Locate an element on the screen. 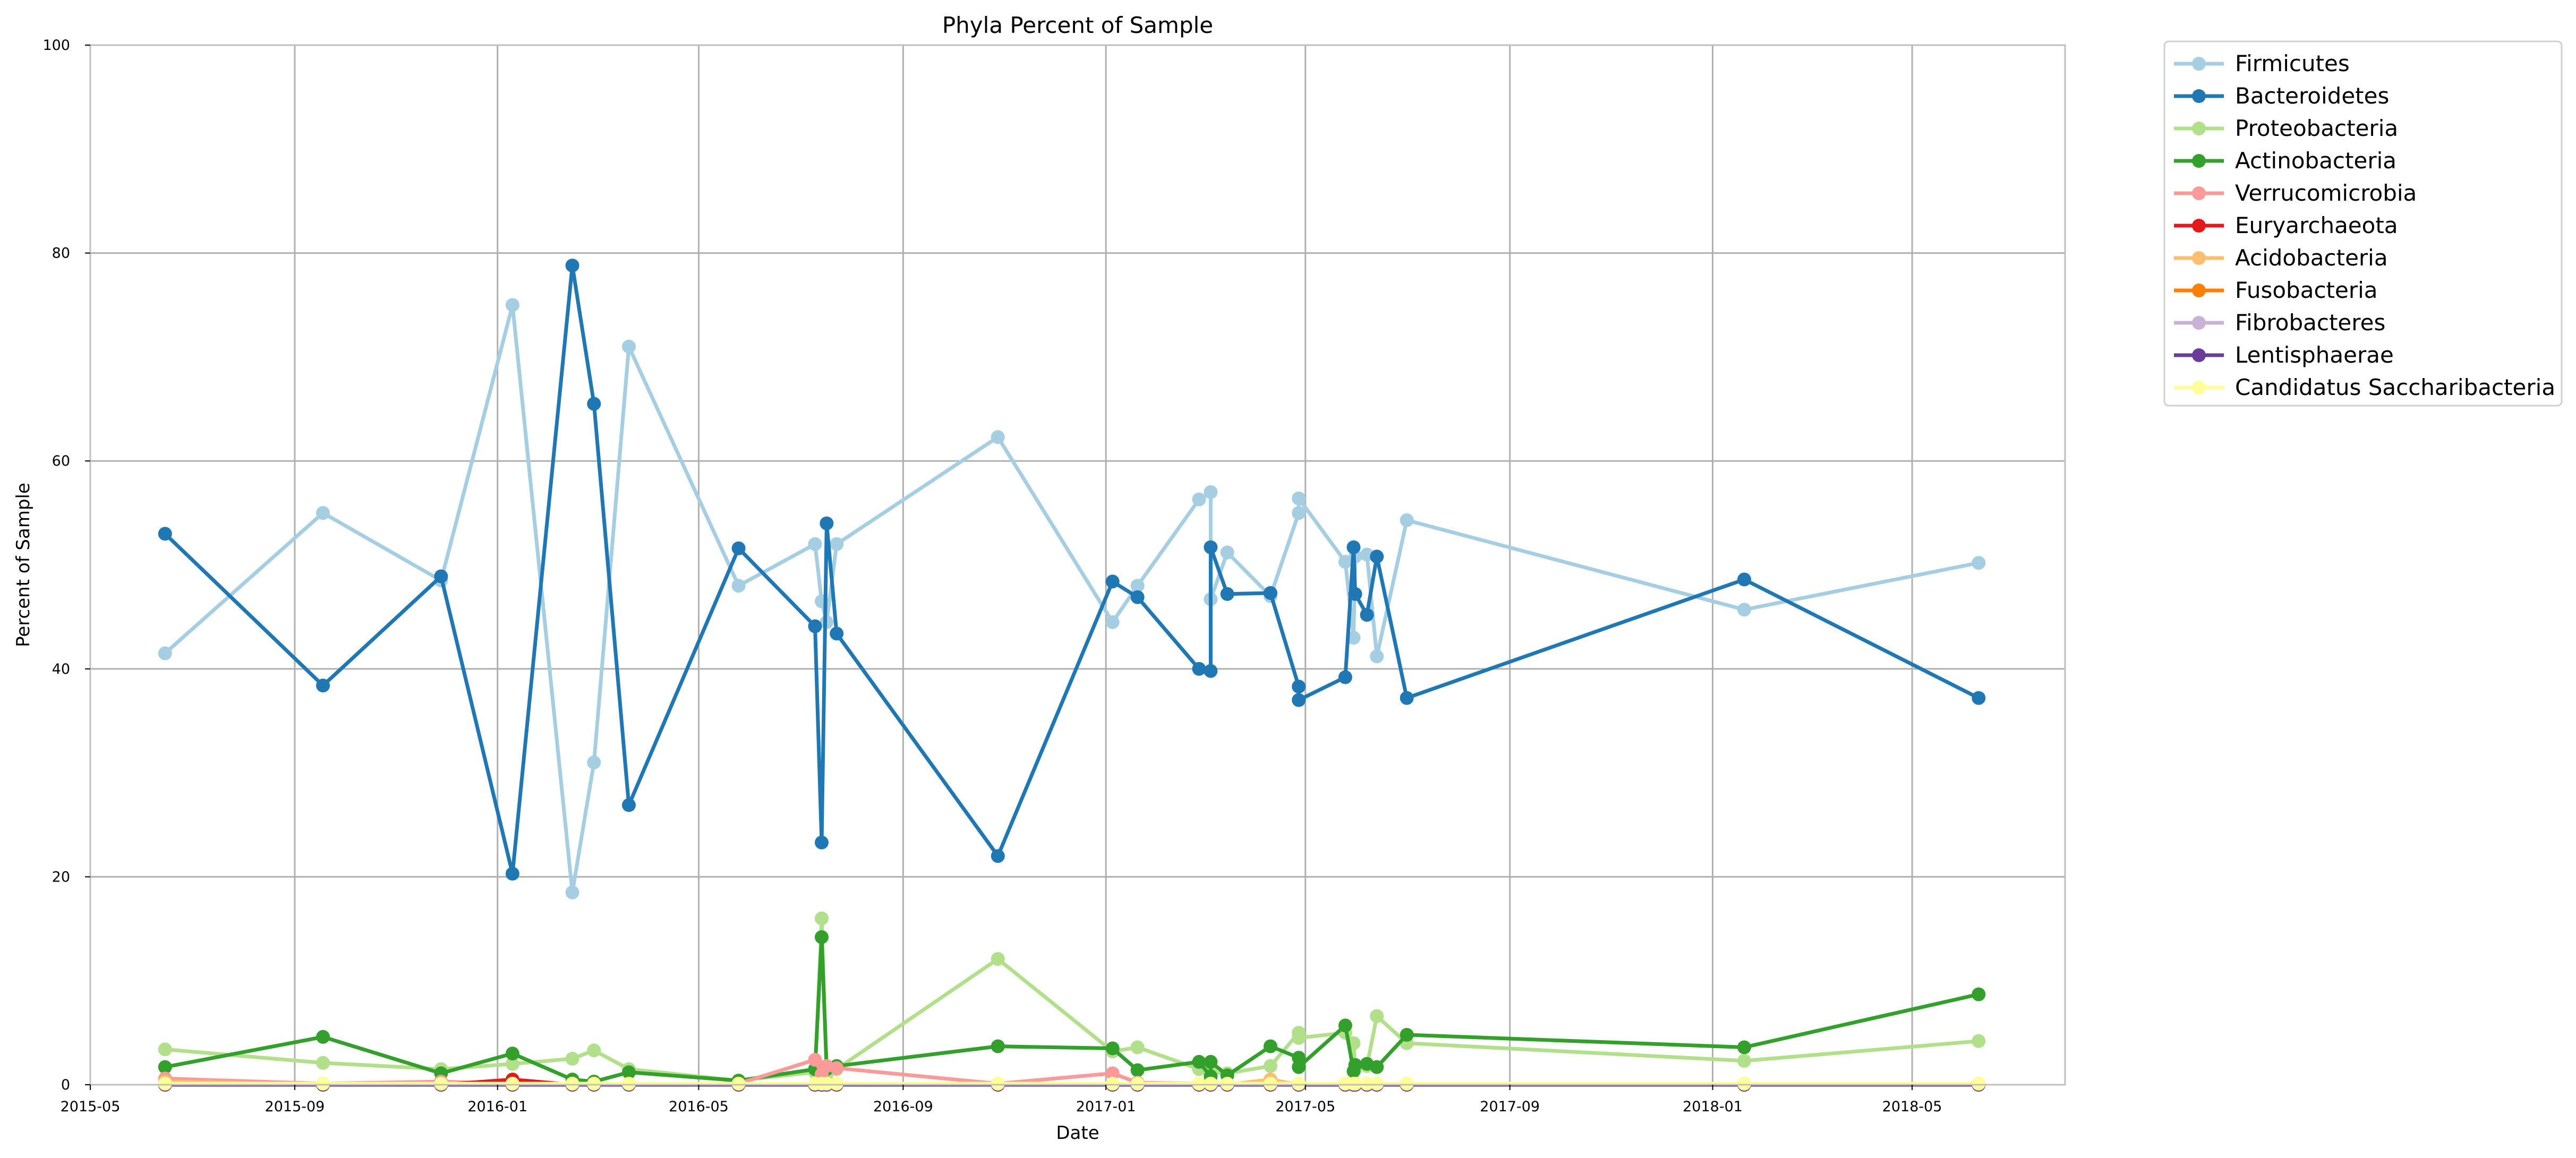 The width and height of the screenshot is (2576, 1158). y-tick-label: 60 is located at coordinates (61, 461).